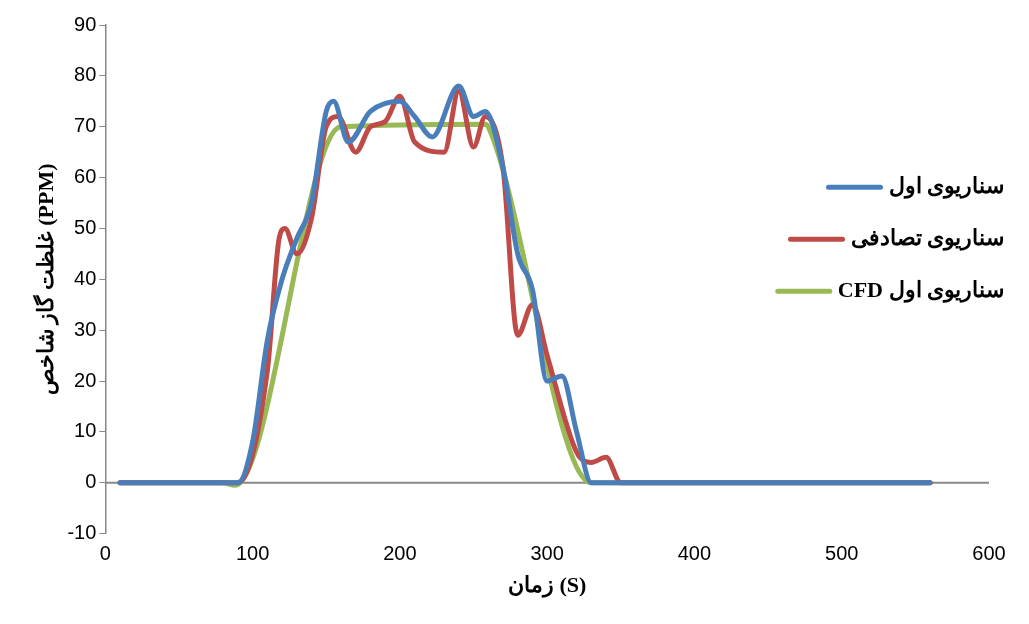  What do you see at coordinates (85, 23) in the screenshot?
I see `y-tick-label: 90` at bounding box center [85, 23].